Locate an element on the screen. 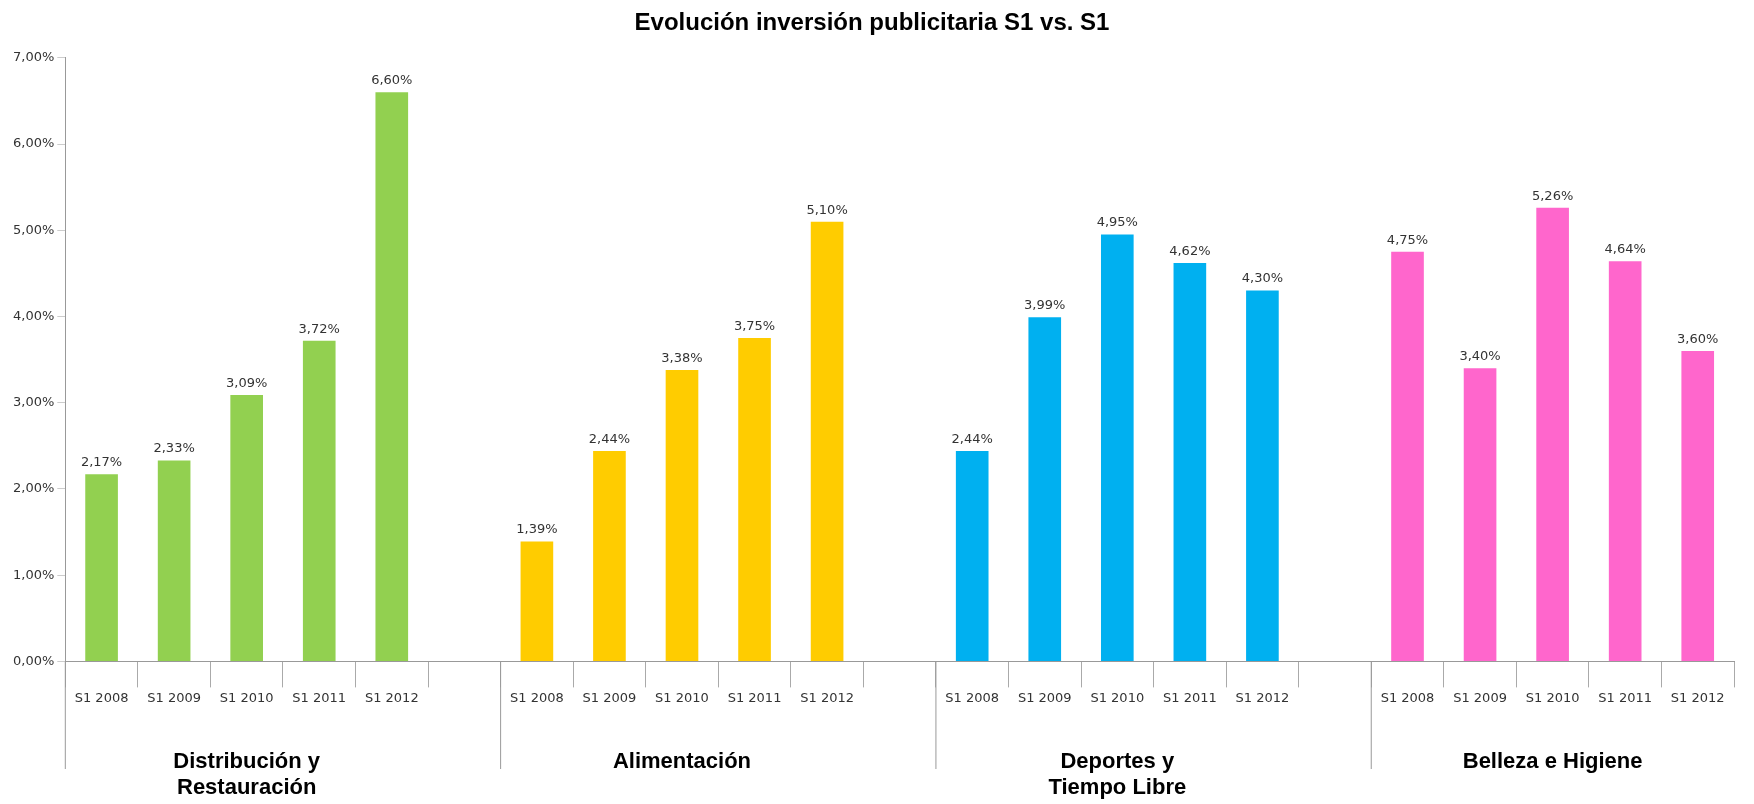  data-label: 3,40% is located at coordinates (1480, 356).